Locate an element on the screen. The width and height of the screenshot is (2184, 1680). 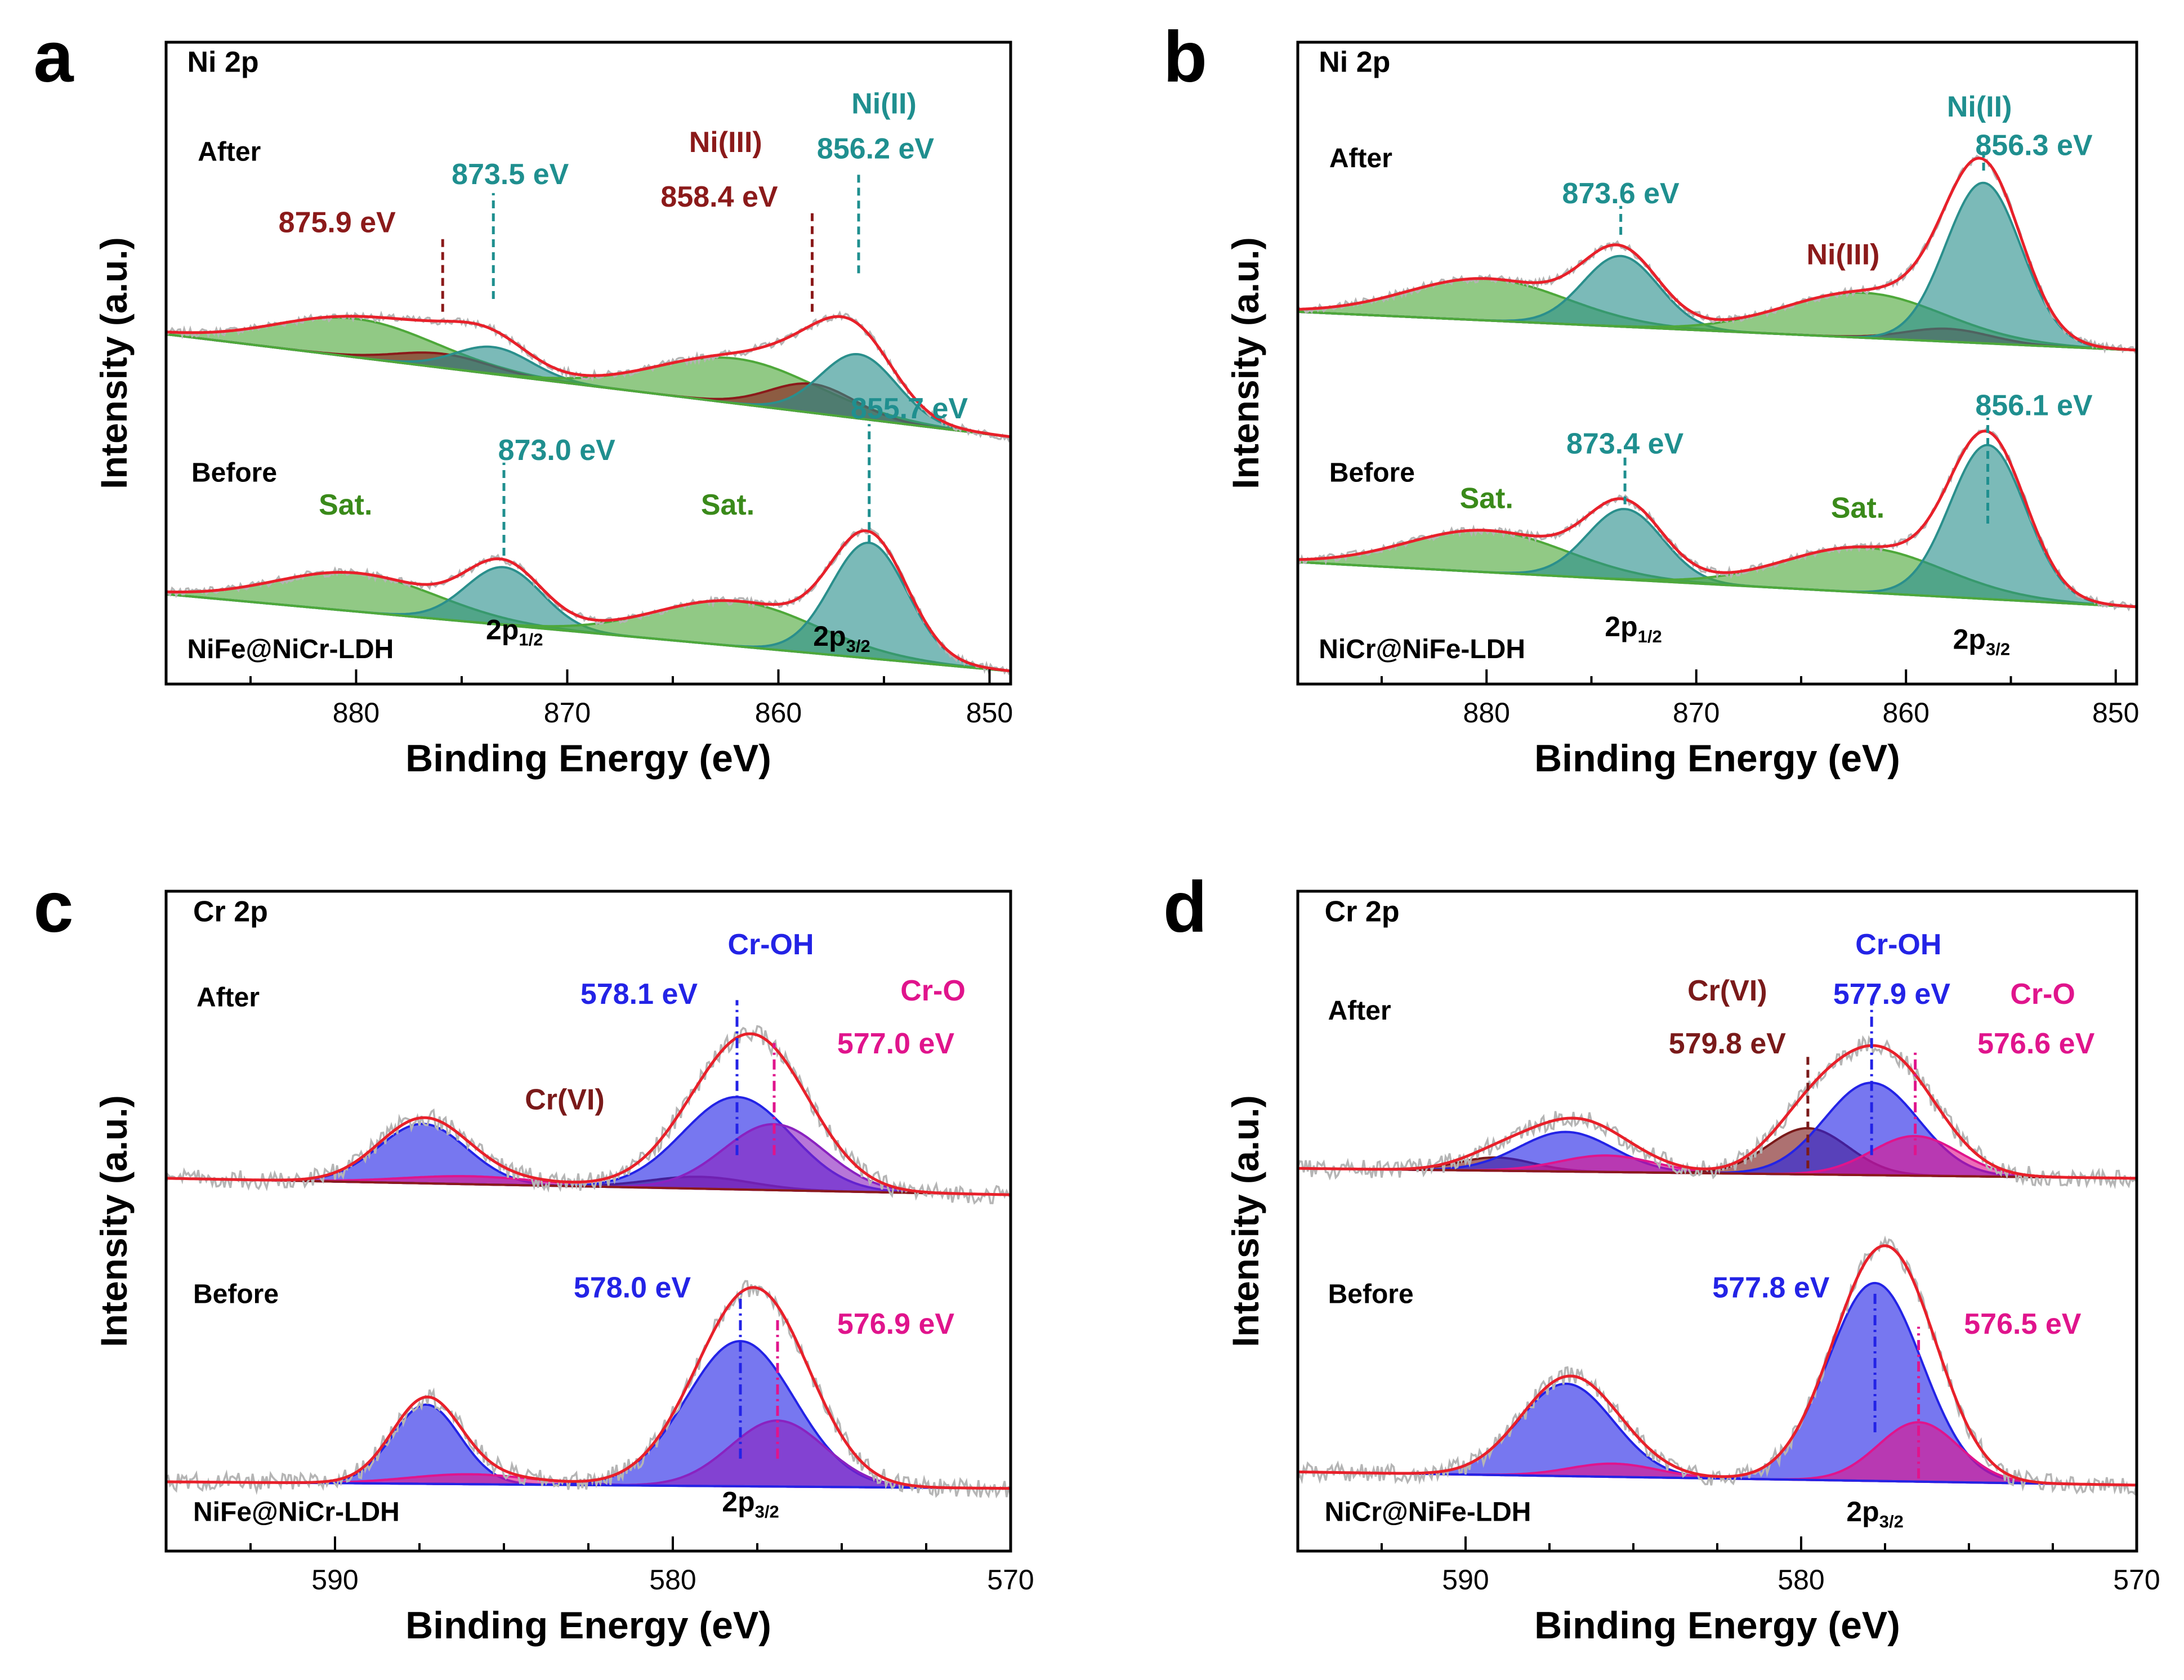
annotation: 577.0 eV is located at coordinates (895, 1043).